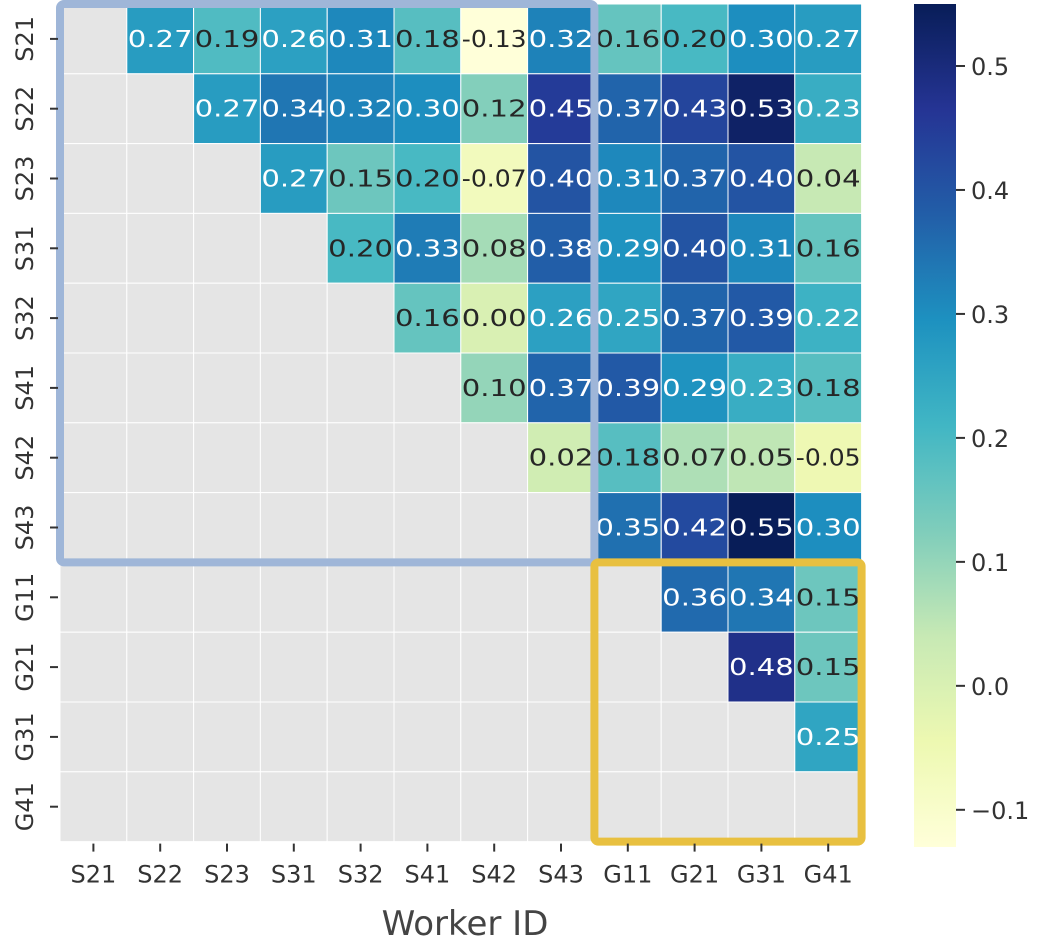  I want to click on heatmap-cell-S21-S21, so click(93, 39).